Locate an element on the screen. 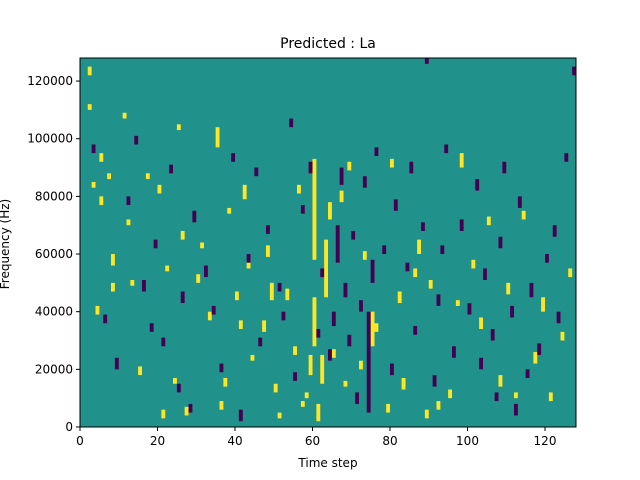 Image resolution: width=640 pixels, height=480 pixels. x-tick-label: 80 is located at coordinates (389, 441).